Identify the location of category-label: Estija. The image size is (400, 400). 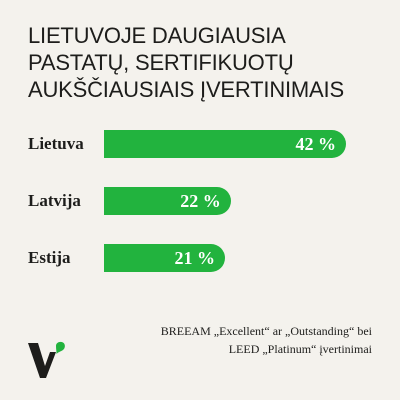
(49, 257).